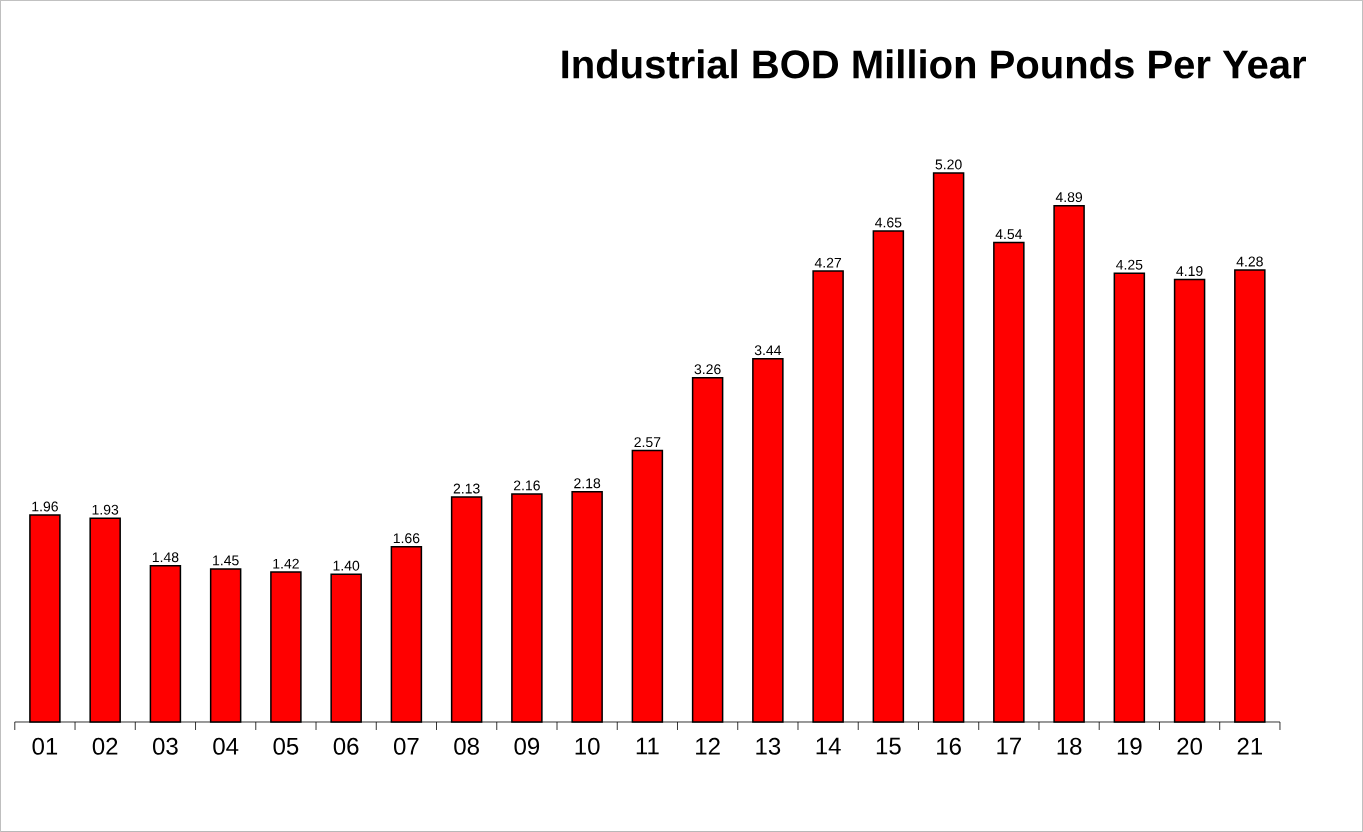 The height and width of the screenshot is (832, 1363). Describe the element at coordinates (527, 746) in the screenshot. I see `x-tick-label: 09` at that location.